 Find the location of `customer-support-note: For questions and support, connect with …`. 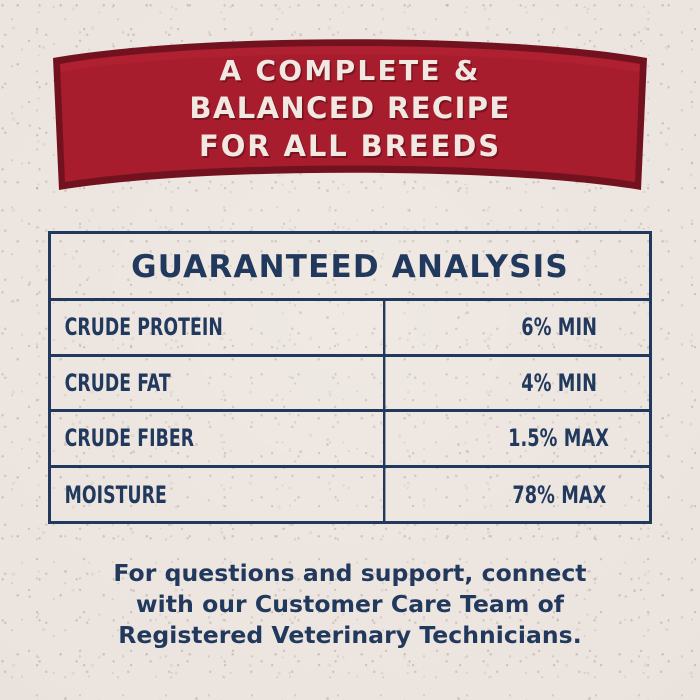

customer-support-note: For questions and support, connect with … is located at coordinates (350, 604).